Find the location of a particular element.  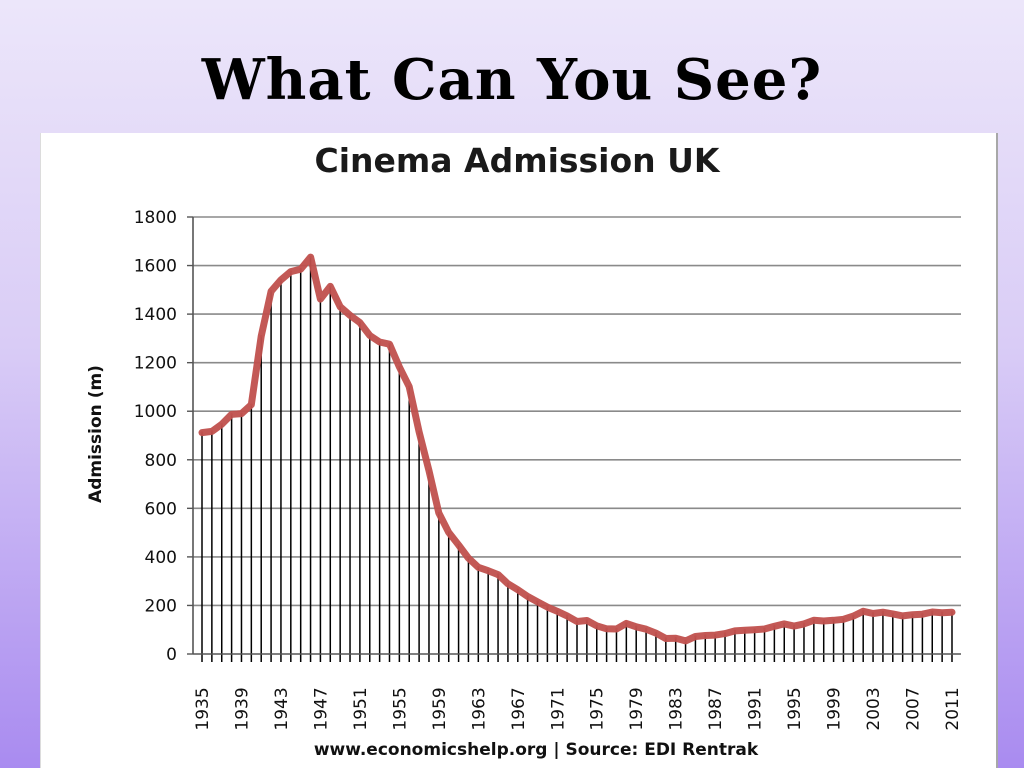

x-tick-label: 1999 is located at coordinates (835, 708).